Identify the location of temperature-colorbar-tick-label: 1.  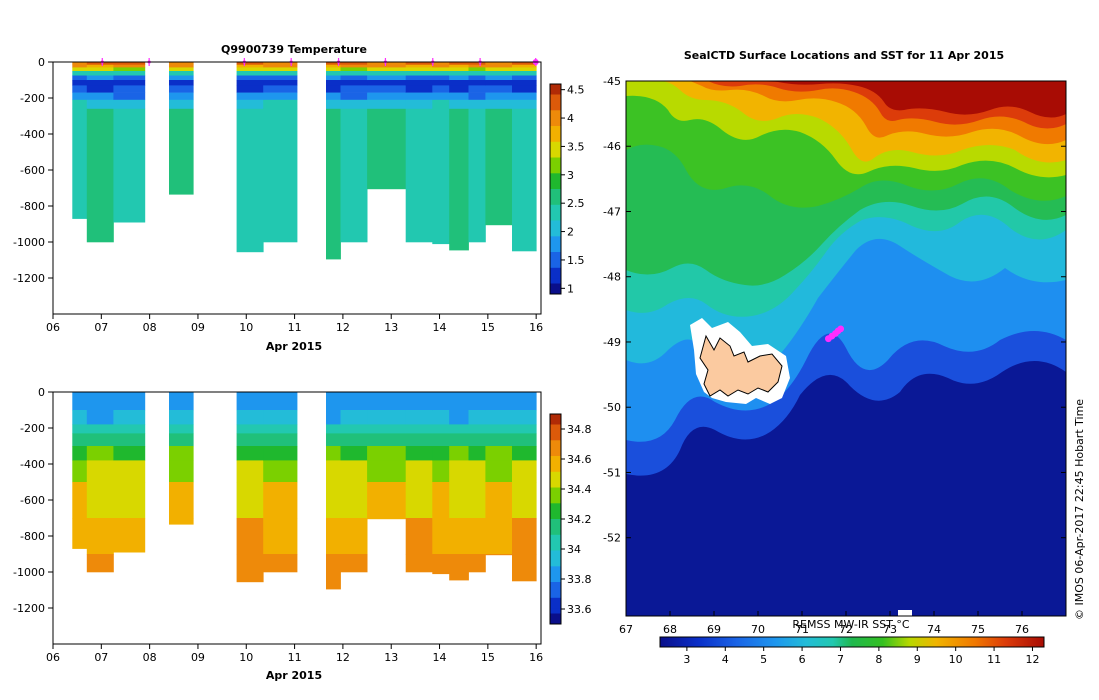
(570, 288).